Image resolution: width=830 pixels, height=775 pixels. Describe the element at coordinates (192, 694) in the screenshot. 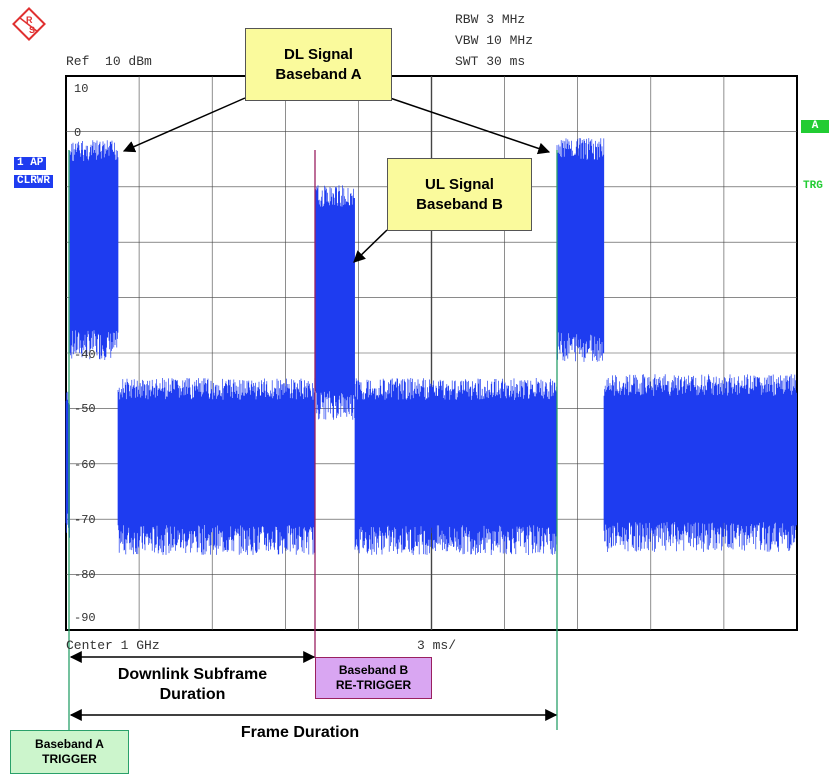

I see `downlink-duration-line2: Duration` at that location.